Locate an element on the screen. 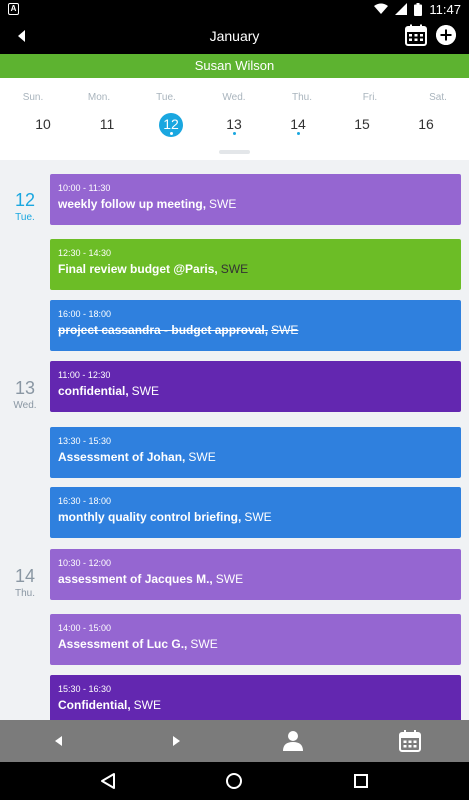 The height and width of the screenshot is (800, 469). event-time: 15:30 - 16:30 is located at coordinates (85, 689).